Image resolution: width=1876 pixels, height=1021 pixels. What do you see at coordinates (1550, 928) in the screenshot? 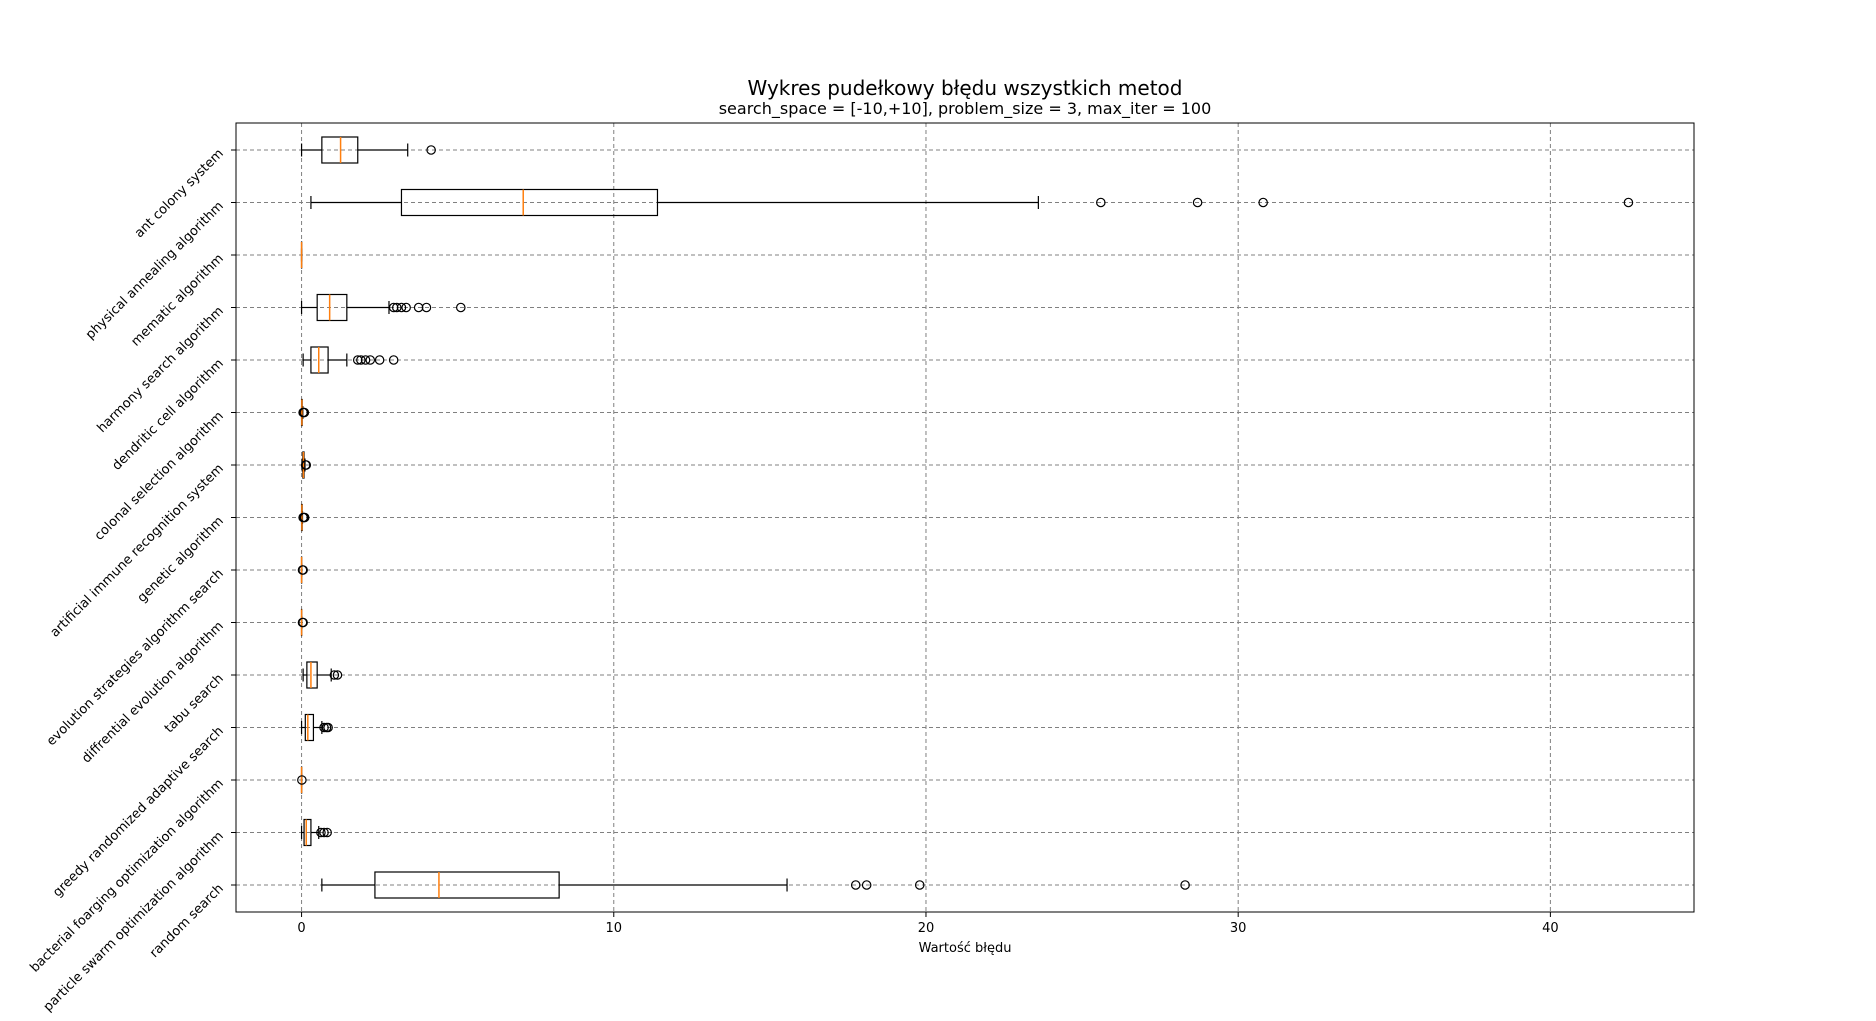
I see `x-tick-label: 40` at bounding box center [1550, 928].